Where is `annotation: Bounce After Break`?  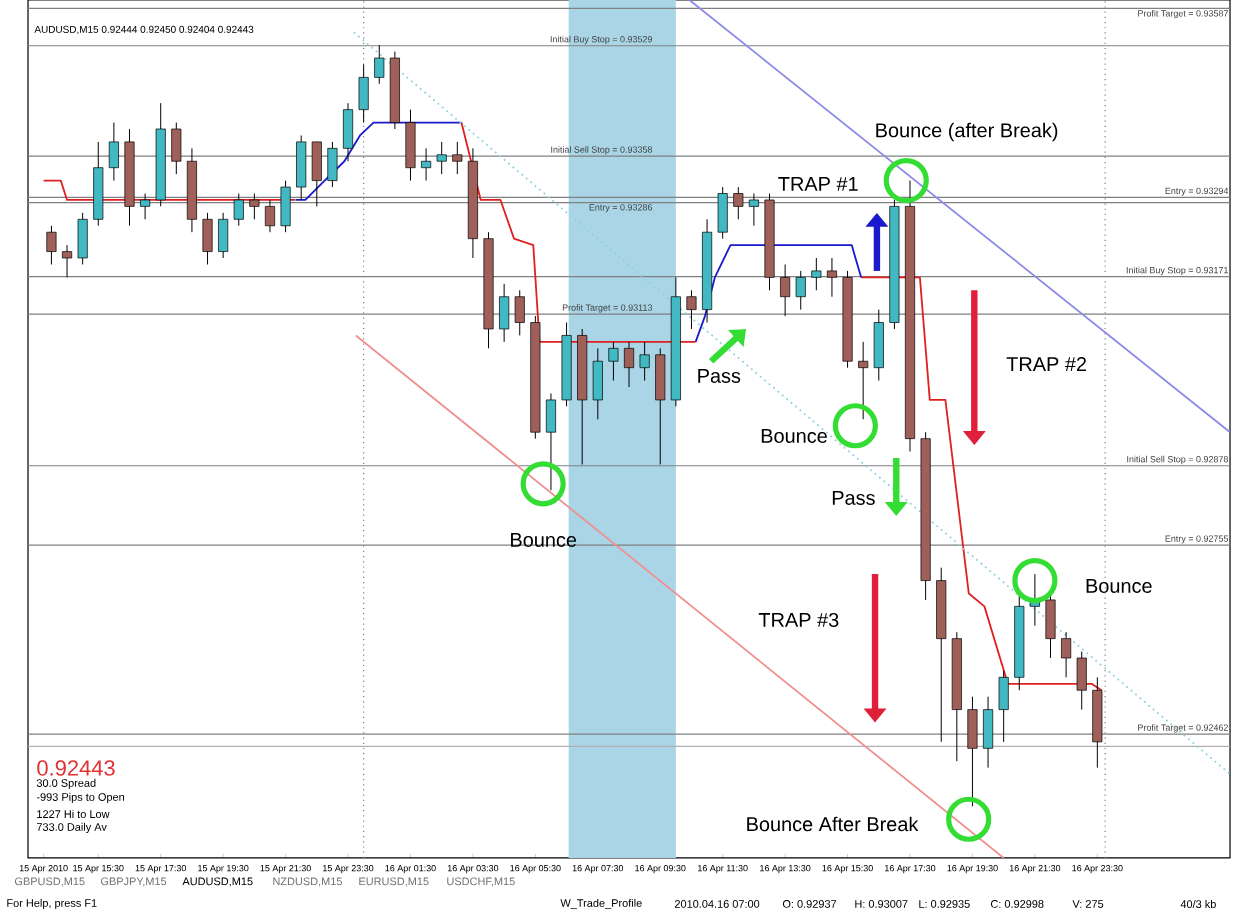
annotation: Bounce After Break is located at coordinates (833, 824).